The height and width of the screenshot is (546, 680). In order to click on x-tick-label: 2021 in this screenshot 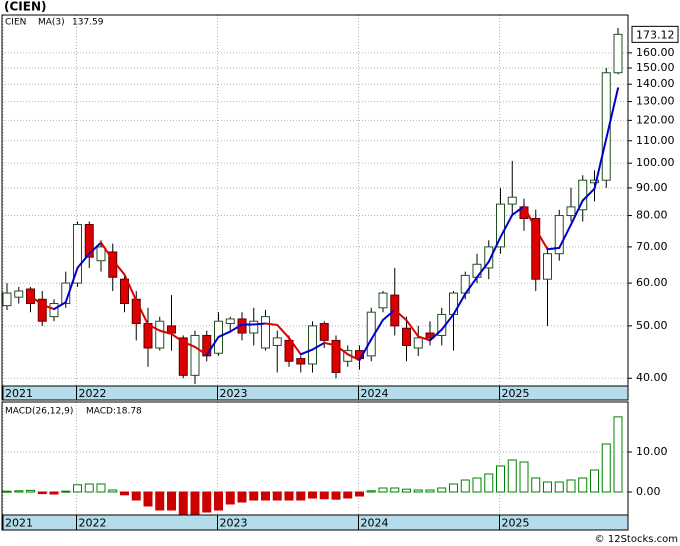, I will do `click(19, 393)`.